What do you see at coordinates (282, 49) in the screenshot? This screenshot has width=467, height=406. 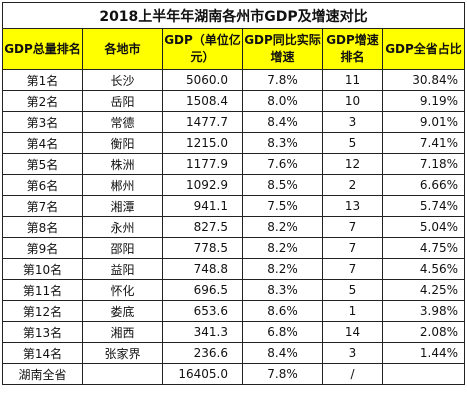 I see `header-cell-growth: GDP同比实际增速` at bounding box center [282, 49].